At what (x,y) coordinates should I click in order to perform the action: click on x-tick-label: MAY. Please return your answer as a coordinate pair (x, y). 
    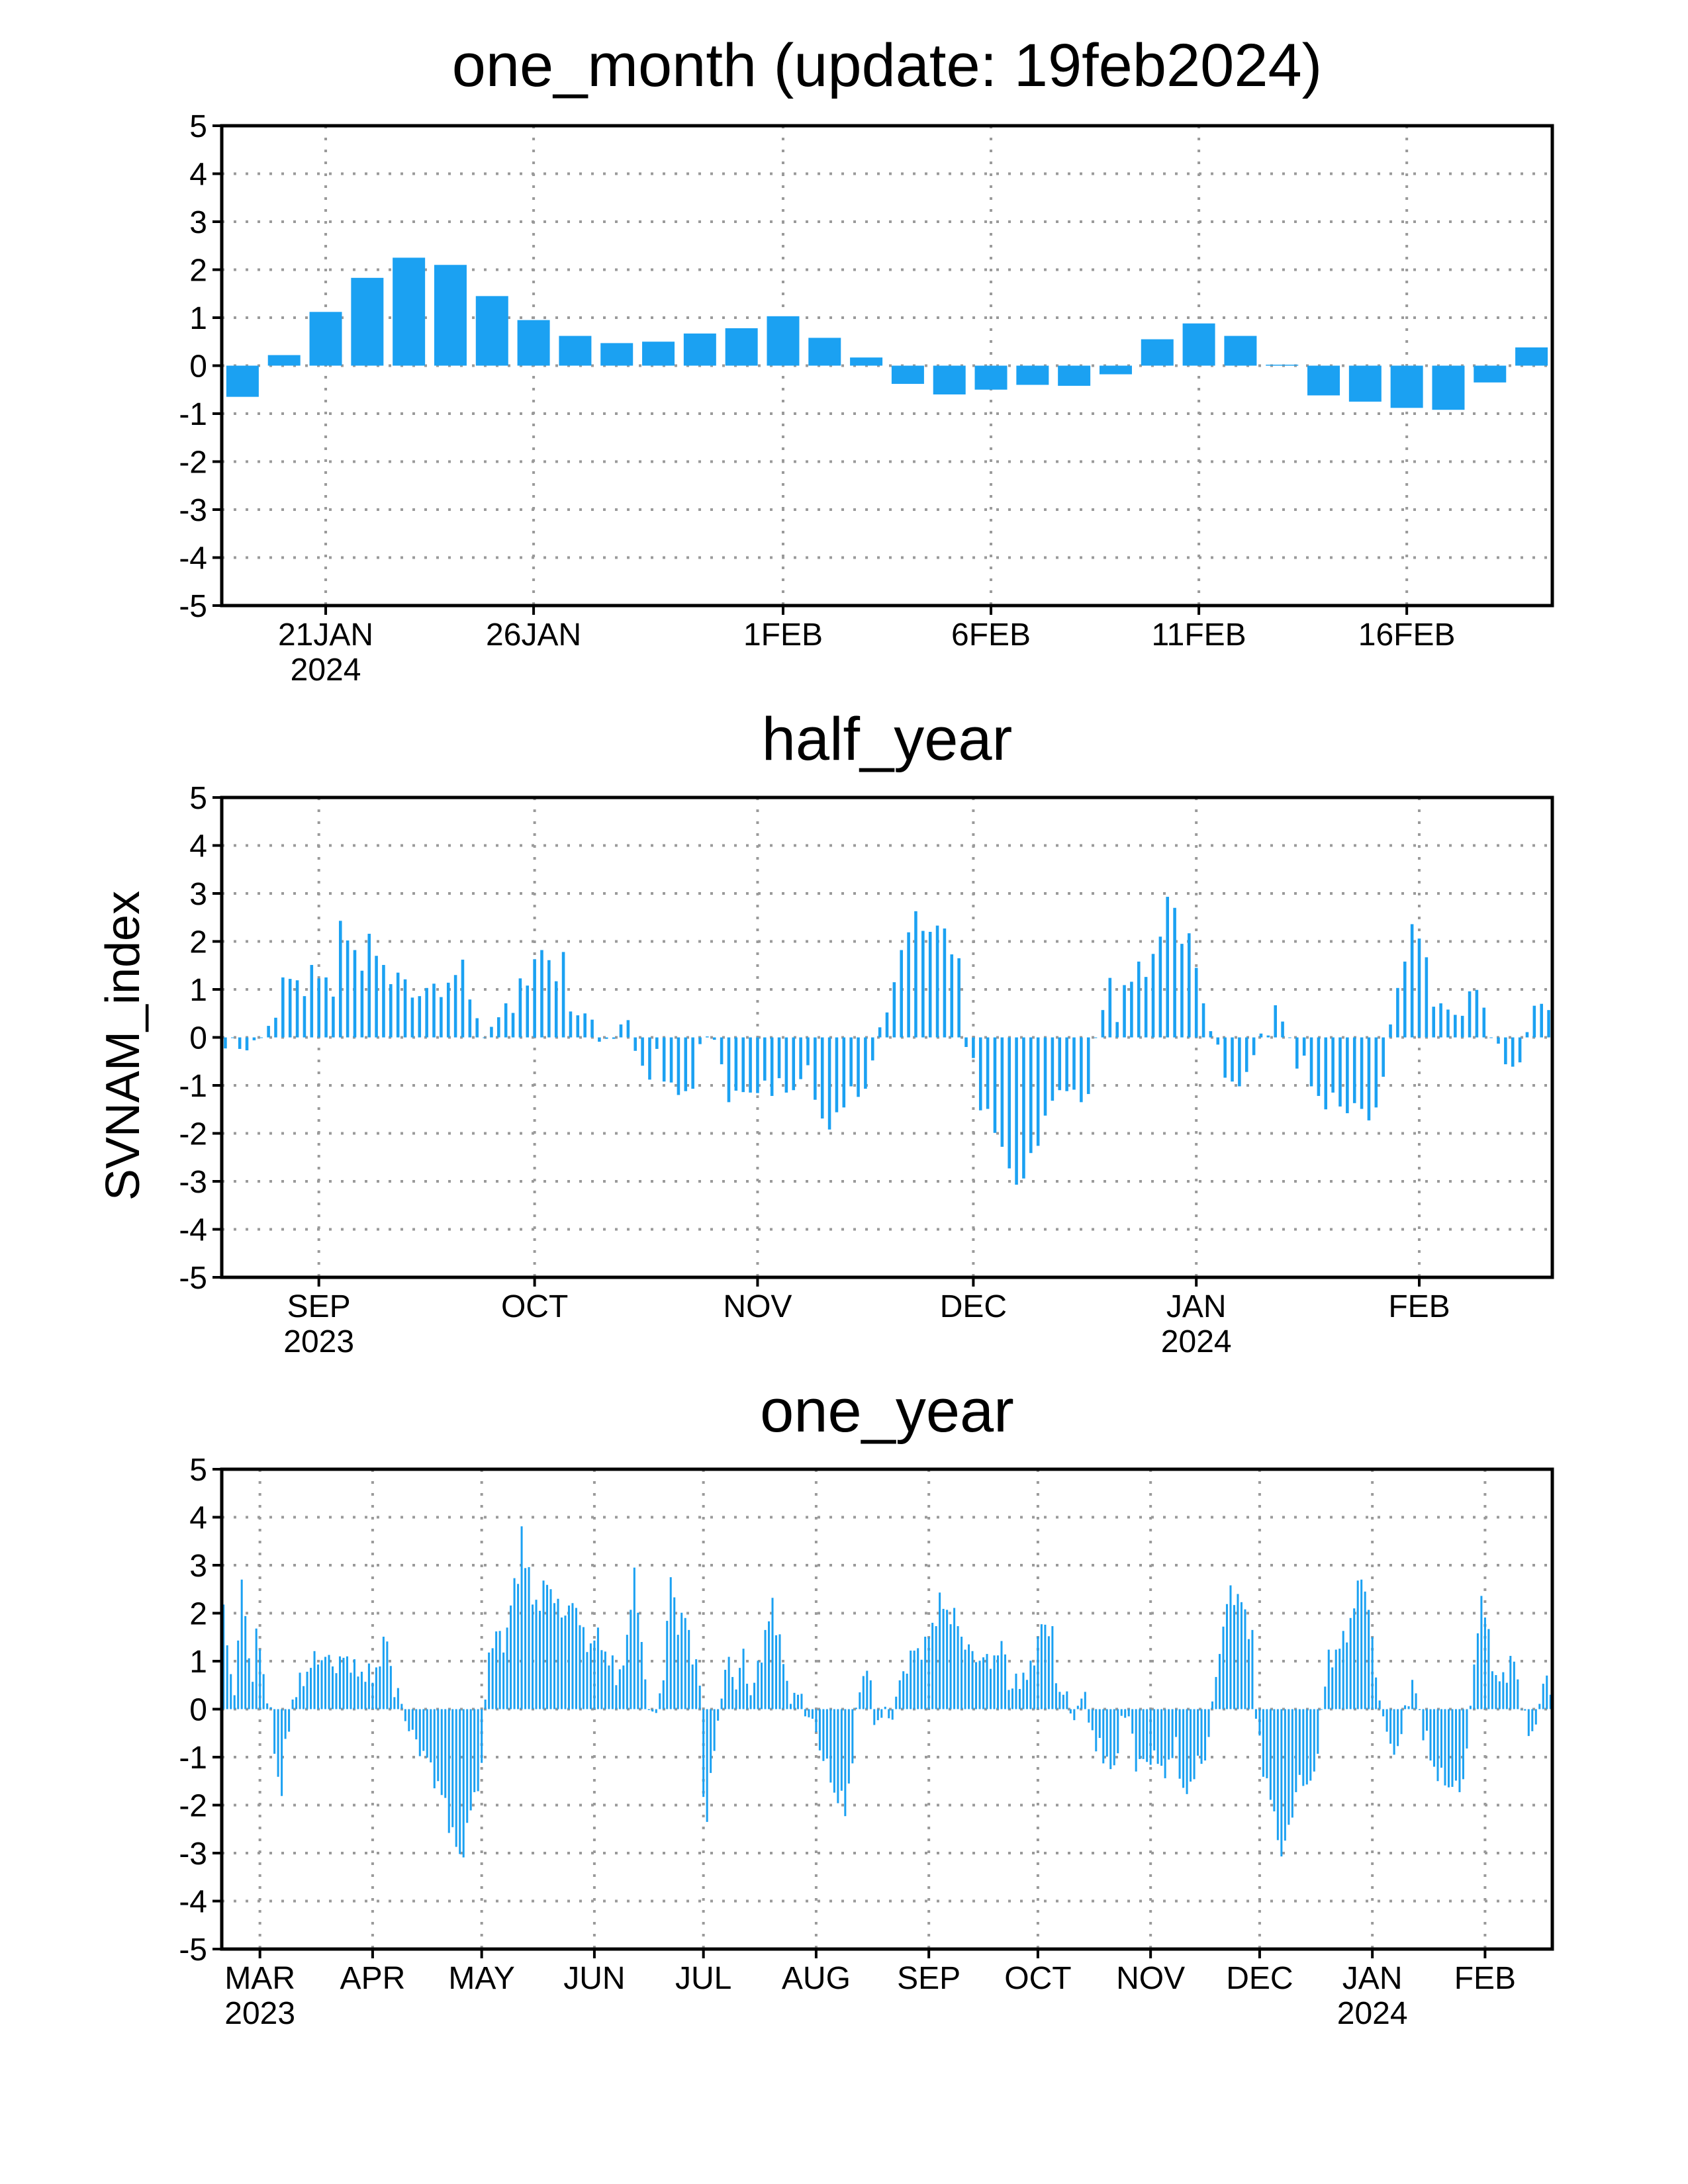
    Looking at the image, I should click on (481, 1979).